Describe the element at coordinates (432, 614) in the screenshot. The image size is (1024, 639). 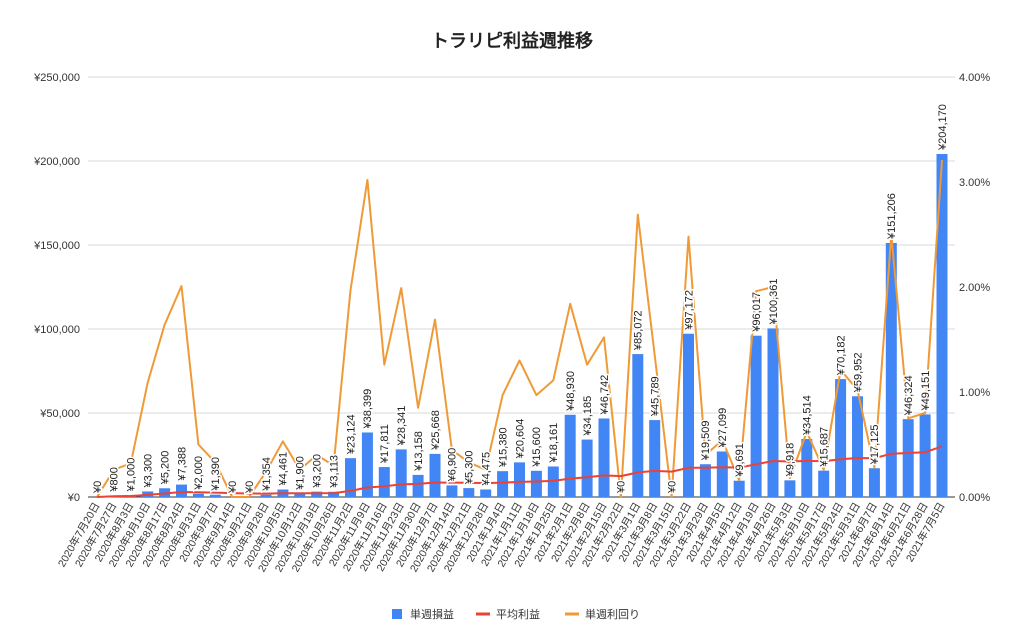
I see `legend-label: 単週損益` at that location.